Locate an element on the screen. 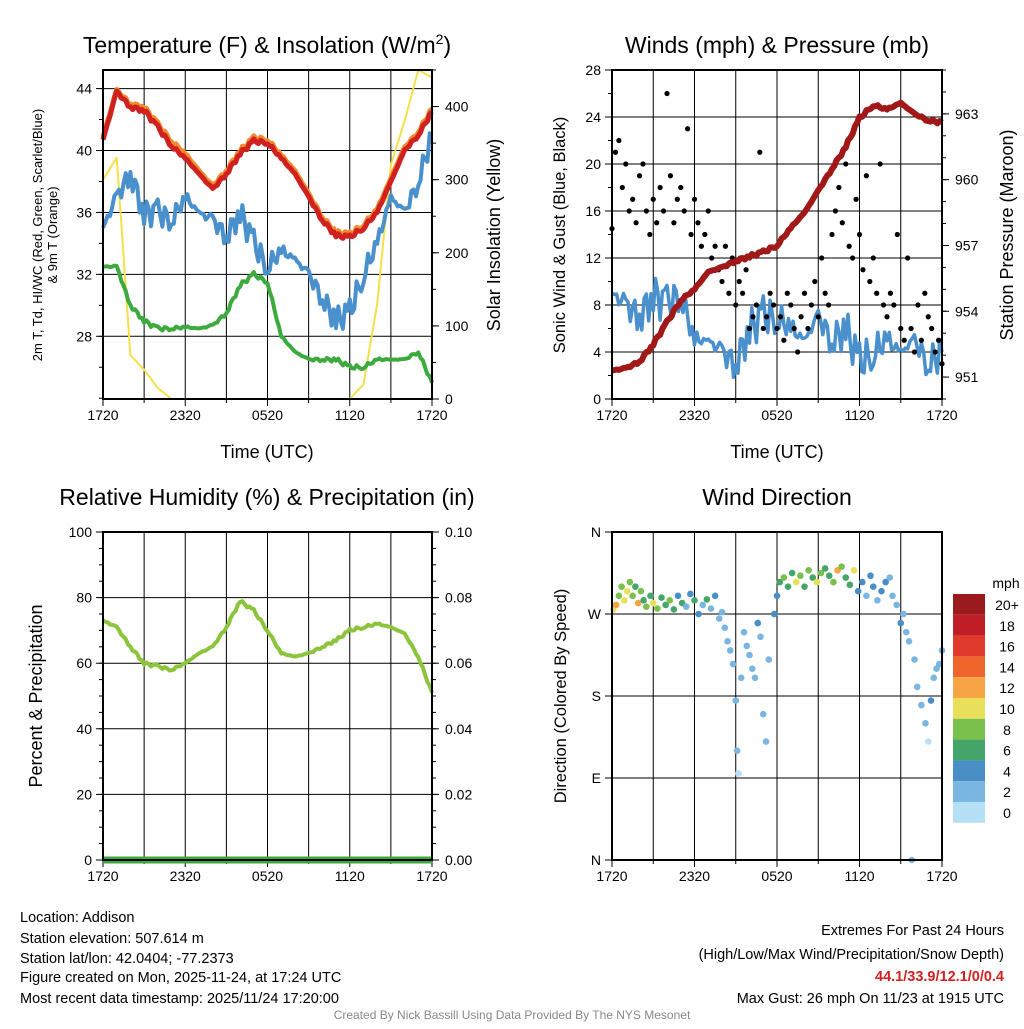  y-tick-label: 4 is located at coordinates (597, 352).